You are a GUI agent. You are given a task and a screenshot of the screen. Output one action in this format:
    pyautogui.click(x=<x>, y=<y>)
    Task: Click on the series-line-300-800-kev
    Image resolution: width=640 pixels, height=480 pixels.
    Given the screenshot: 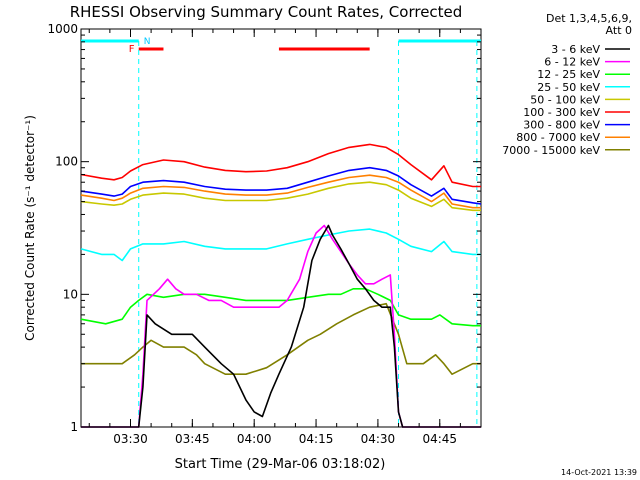 What is the action you would take?
    pyautogui.click(x=281, y=185)
    